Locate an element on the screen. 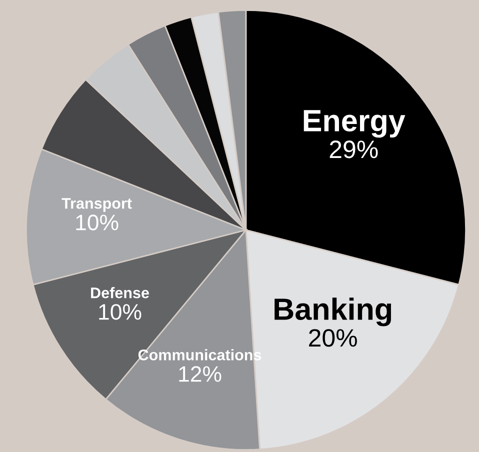 The image size is (479, 452). data-label: 20% is located at coordinates (333, 338).